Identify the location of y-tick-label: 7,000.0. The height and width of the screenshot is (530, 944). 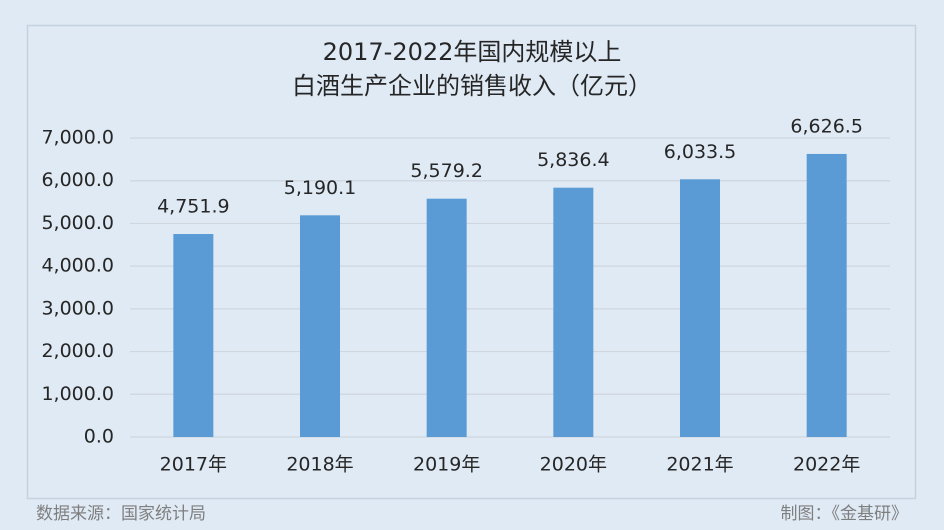
(77, 138).